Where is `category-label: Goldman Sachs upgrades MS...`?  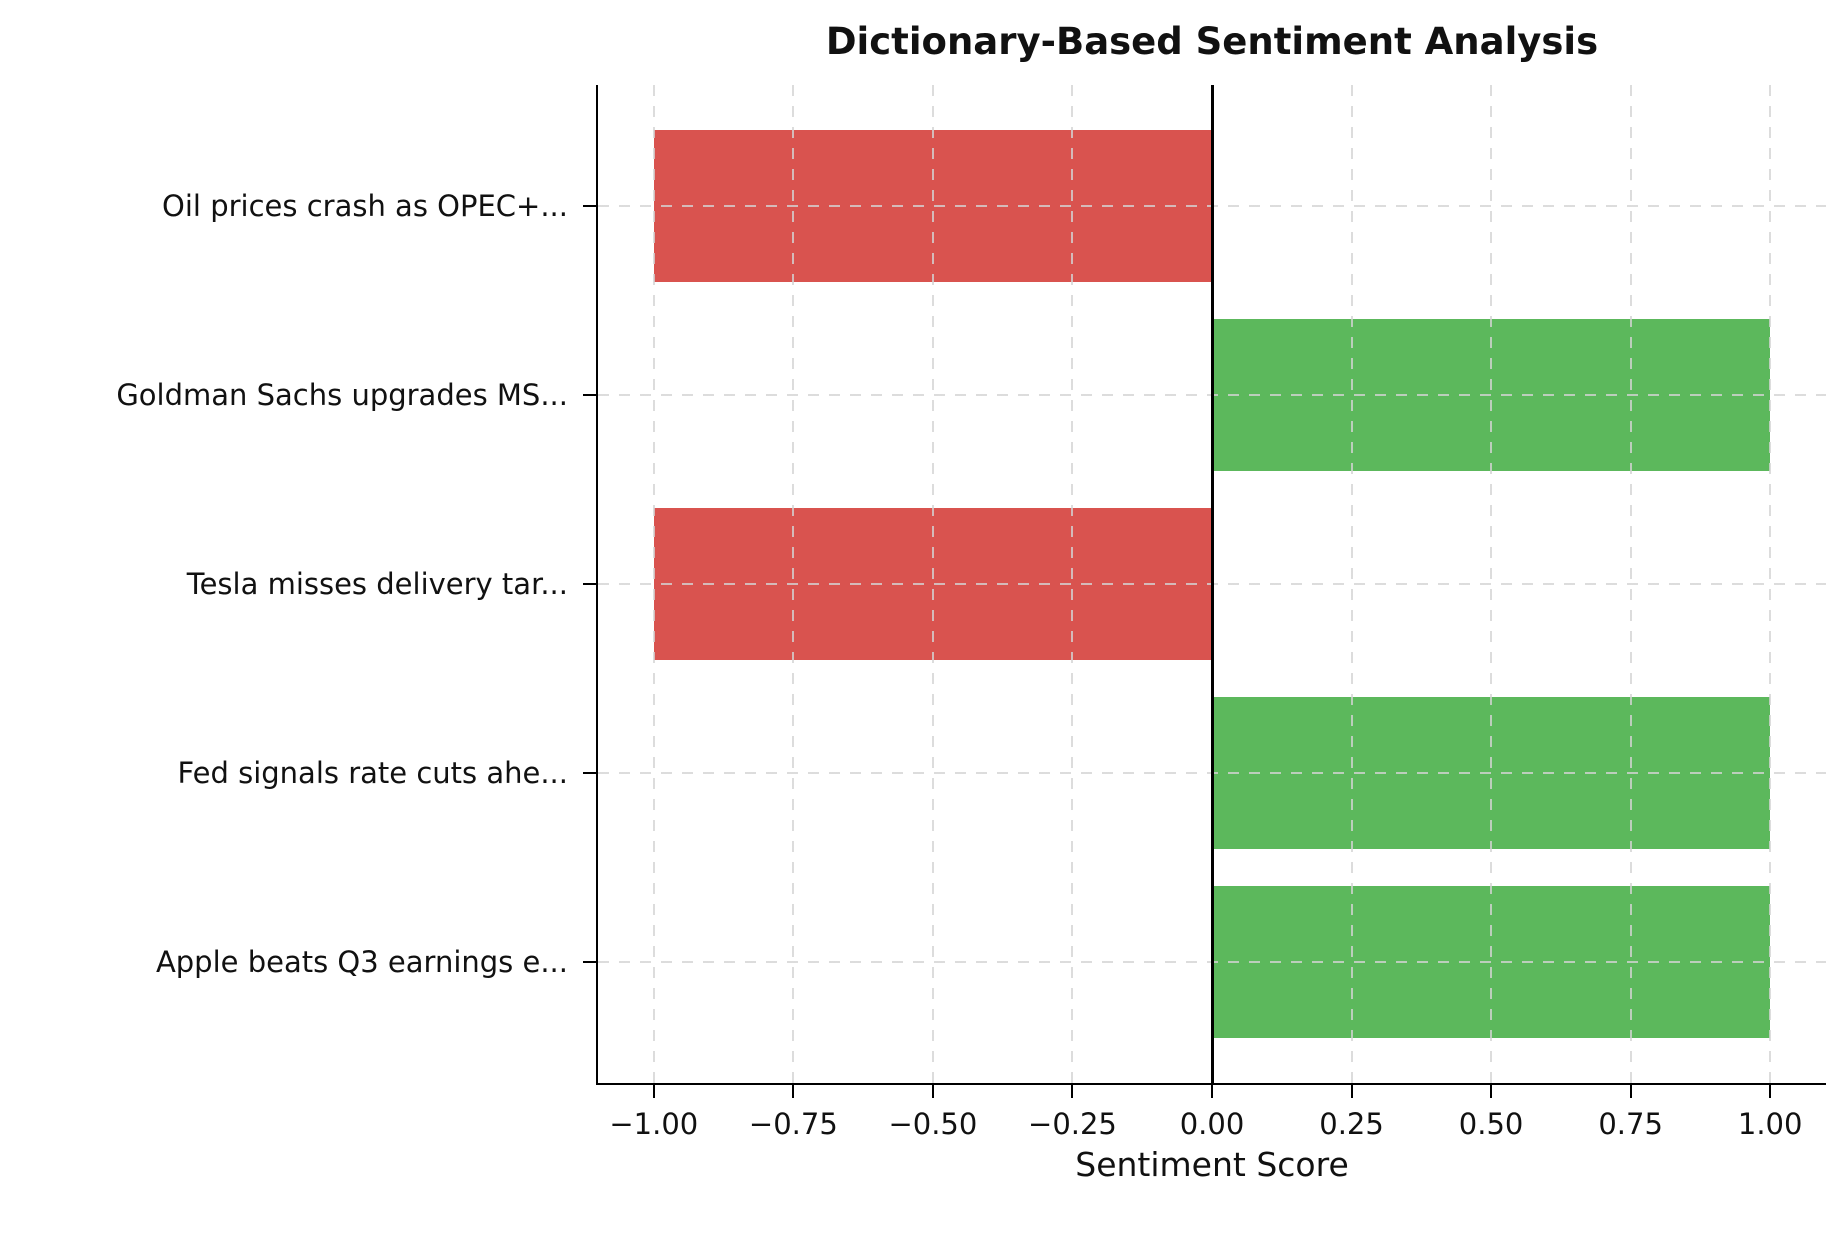 category-label: Goldman Sachs upgrades MS... is located at coordinates (342, 394).